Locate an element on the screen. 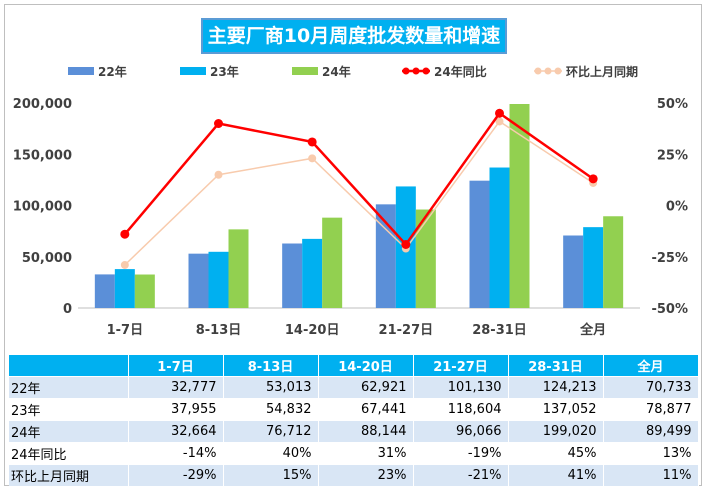 Image resolution: width=708 pixels, height=492 pixels. table-cell: 53,013 is located at coordinates (271, 387).